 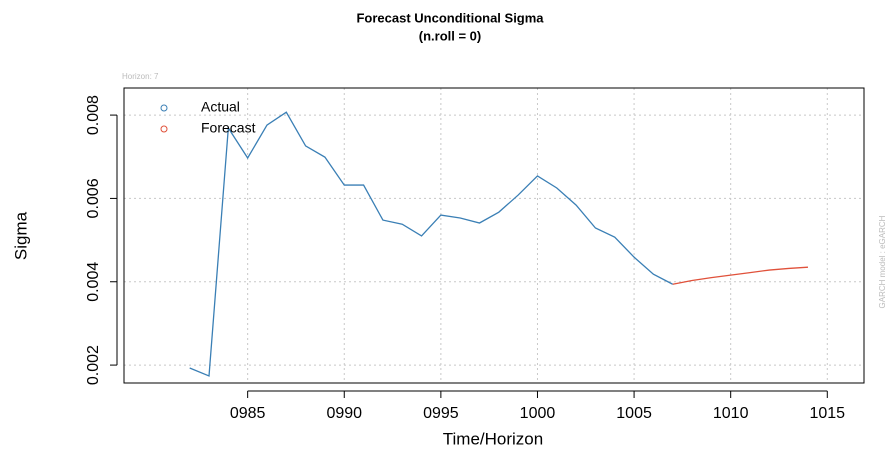 What do you see at coordinates (731, 413) in the screenshot?
I see `x-tick-label: 1010` at bounding box center [731, 413].